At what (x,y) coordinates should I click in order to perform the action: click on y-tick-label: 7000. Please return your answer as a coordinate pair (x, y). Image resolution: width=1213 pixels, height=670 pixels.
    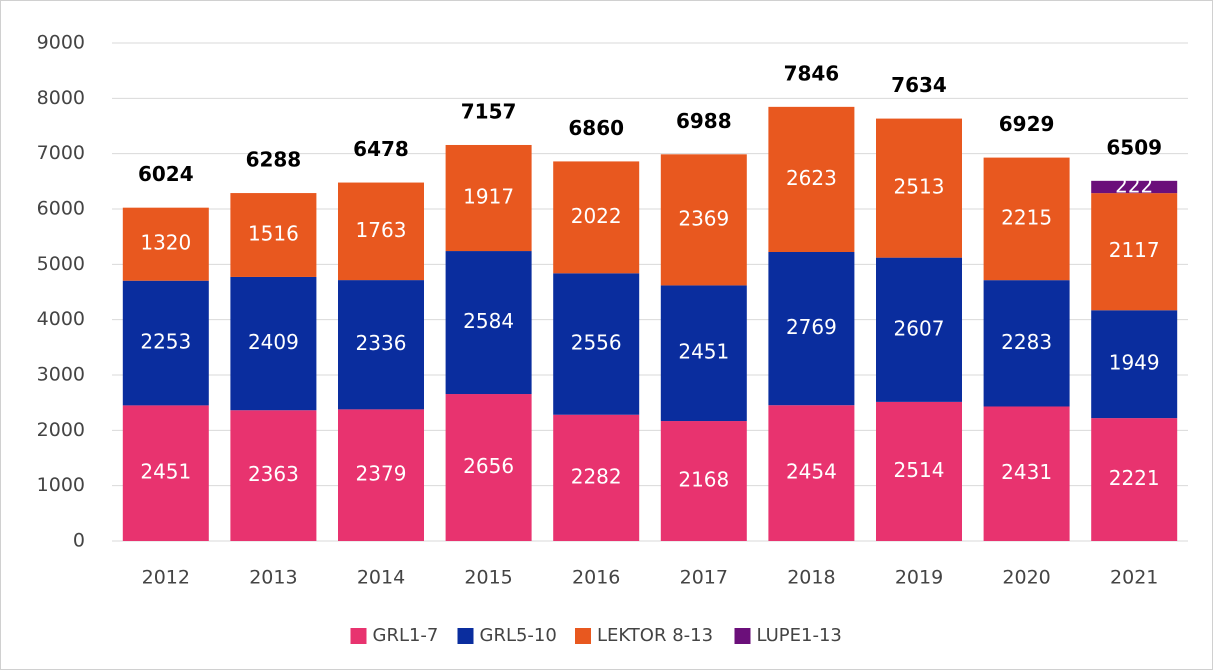
    Looking at the image, I should click on (61, 153).